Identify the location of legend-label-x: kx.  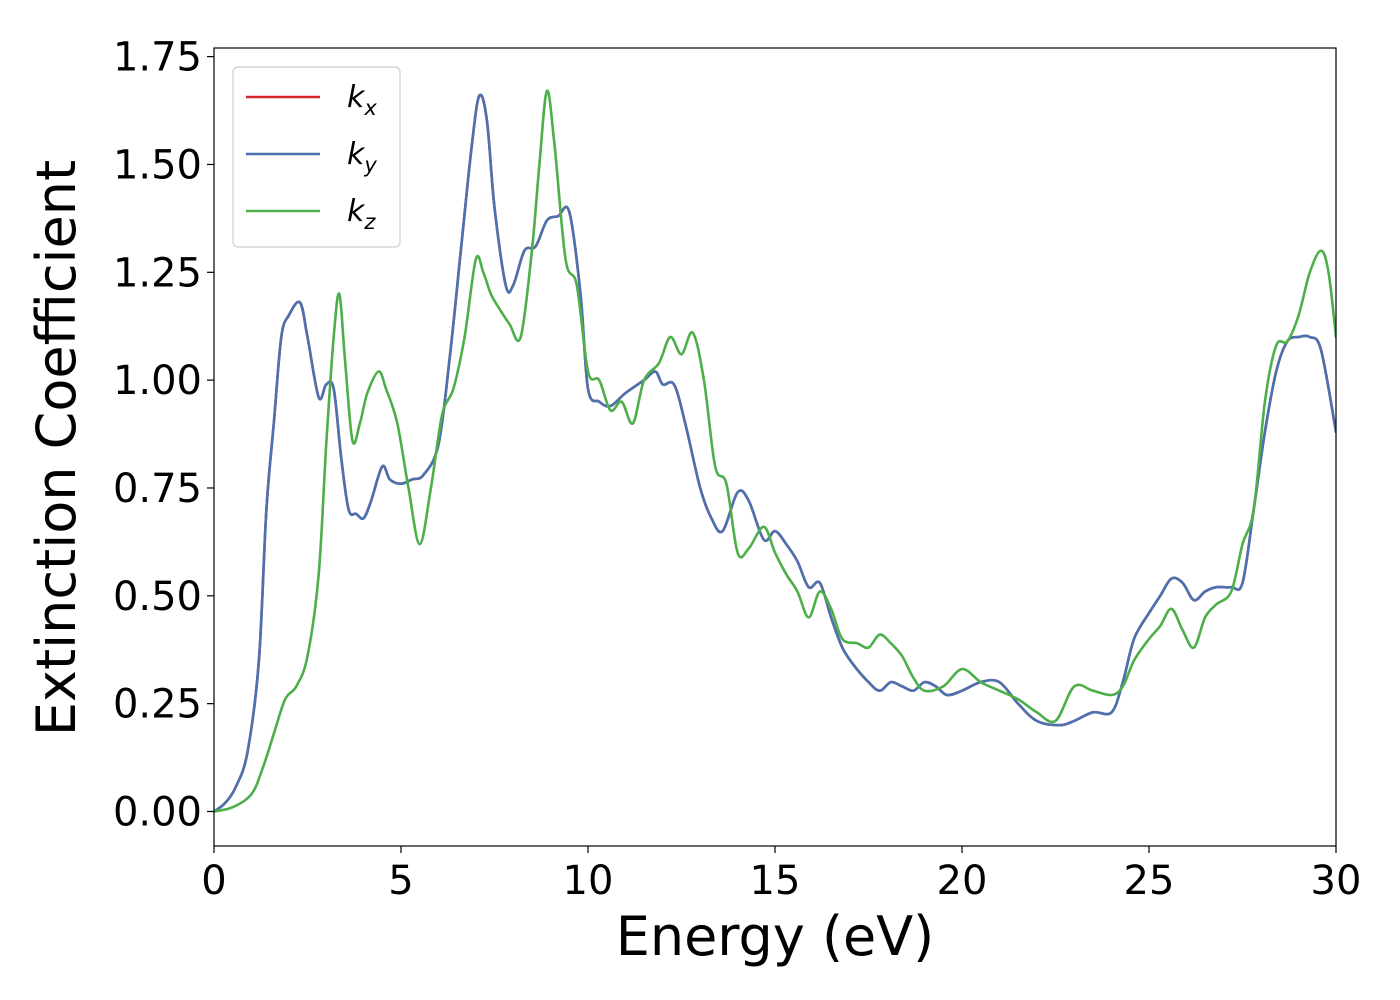
(362, 100).